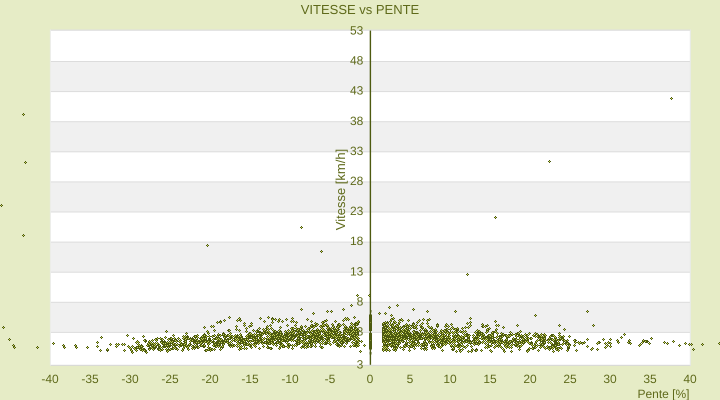 The width and height of the screenshot is (720, 400). What do you see at coordinates (357, 61) in the screenshot?
I see `svg-text: 48` at bounding box center [357, 61].